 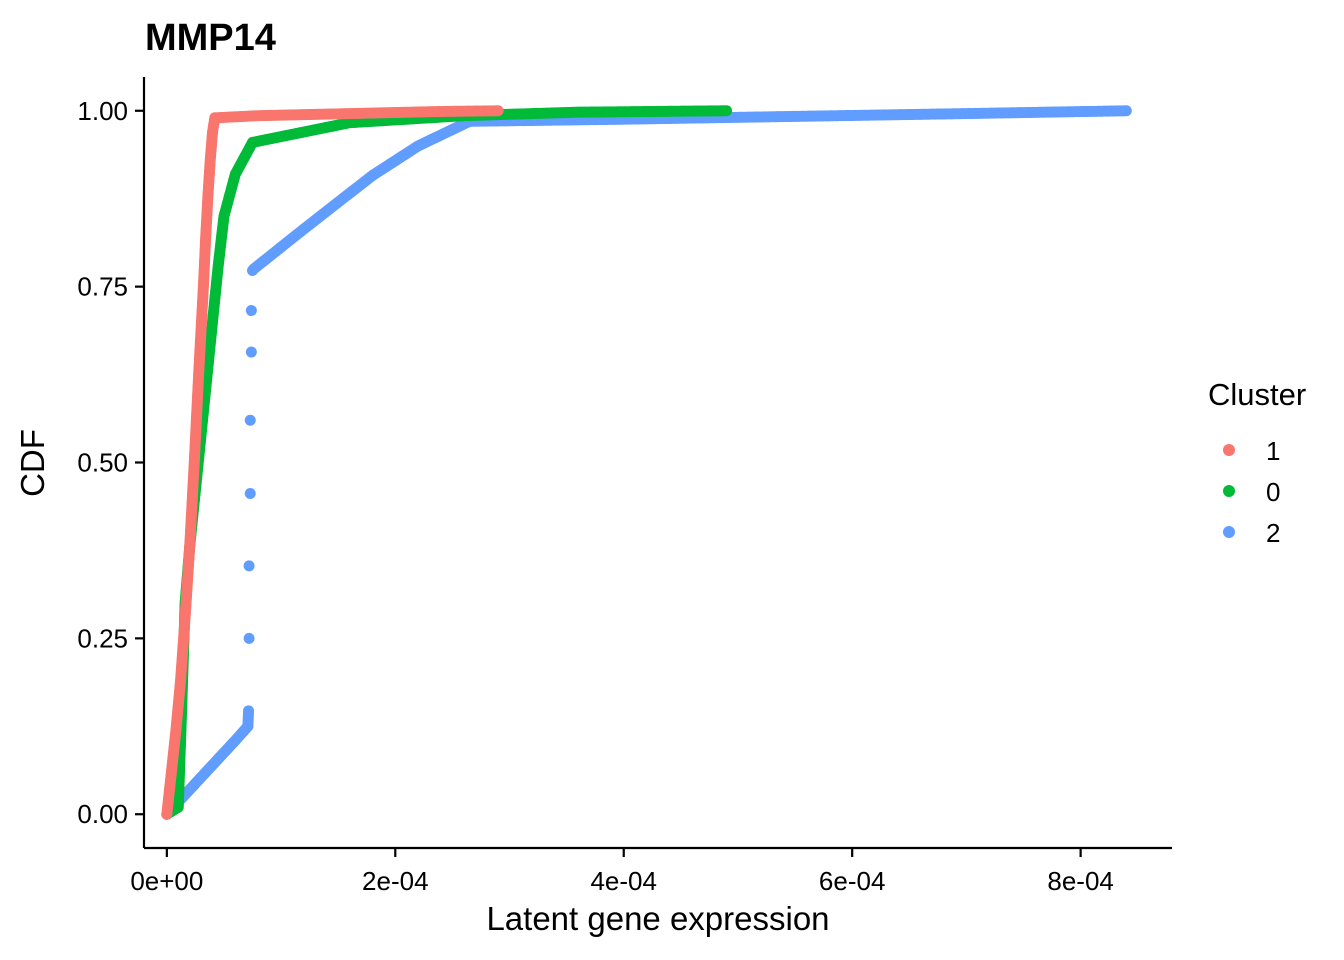 I want to click on legend-label: 2, so click(x=1273, y=533).